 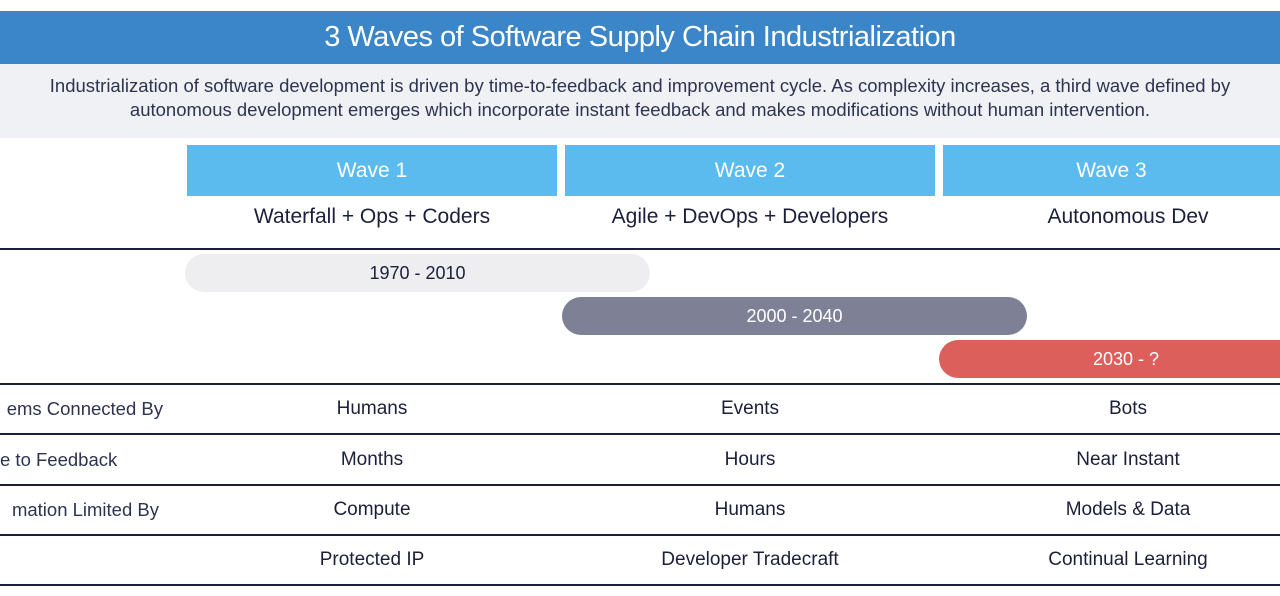 I want to click on wave-3-period-bar: 2030 - ?, so click(x=1109, y=359).